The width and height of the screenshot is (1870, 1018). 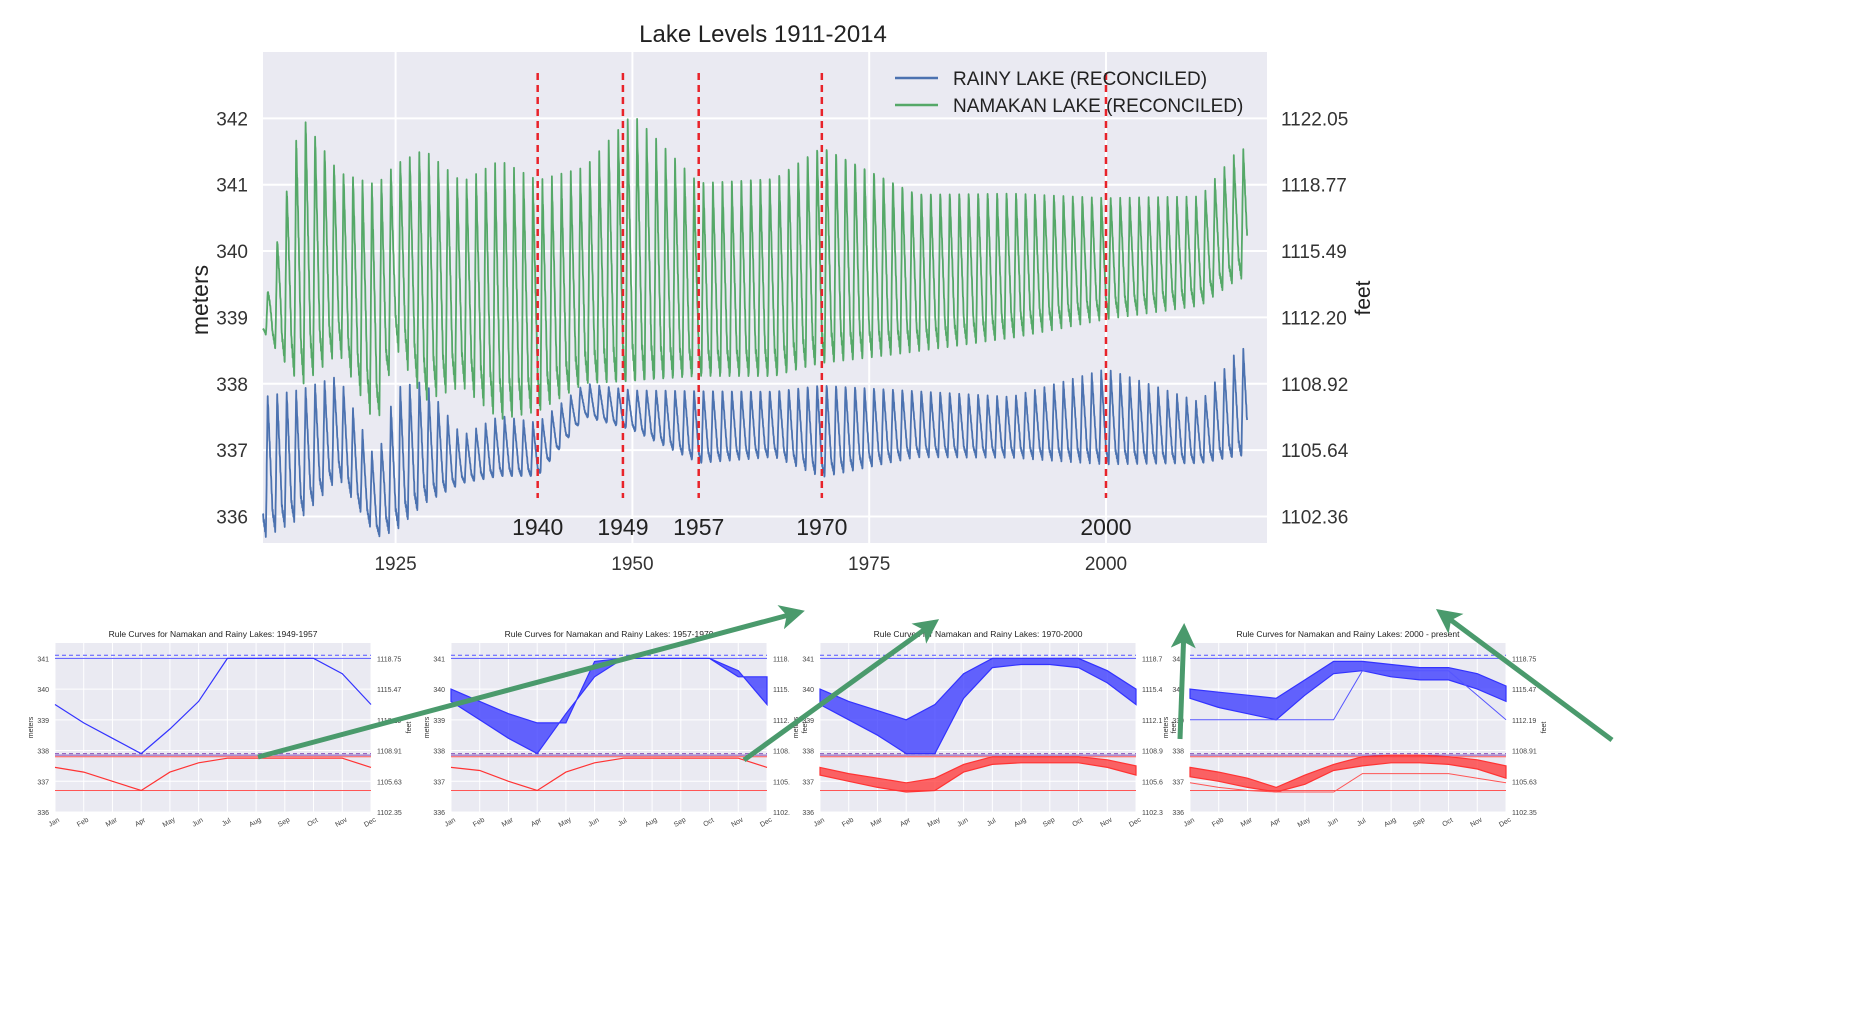 What do you see at coordinates (389, 659) in the screenshot?
I see `small-y2-tick-label: 1118.75` at bounding box center [389, 659].